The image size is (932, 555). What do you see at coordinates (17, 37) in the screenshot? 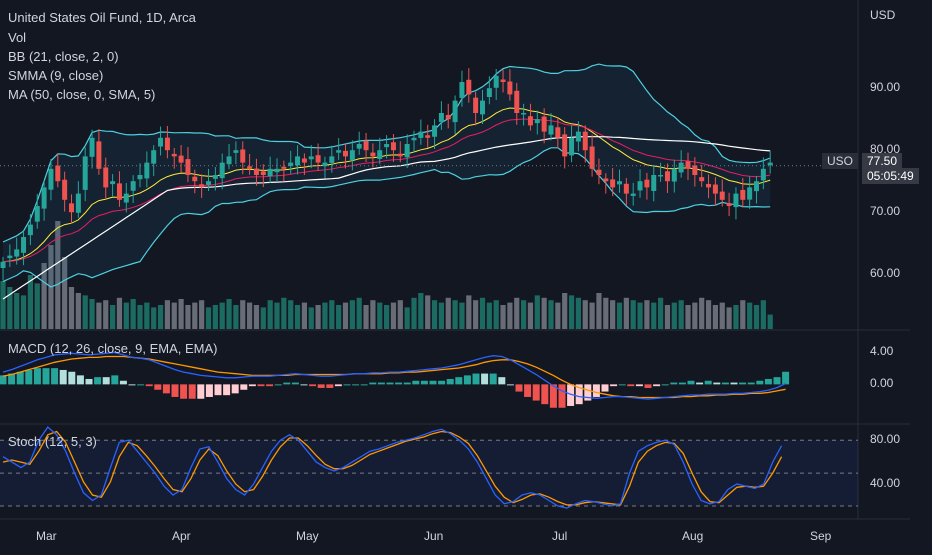
I see `legend-vol: Vol` at bounding box center [17, 37].